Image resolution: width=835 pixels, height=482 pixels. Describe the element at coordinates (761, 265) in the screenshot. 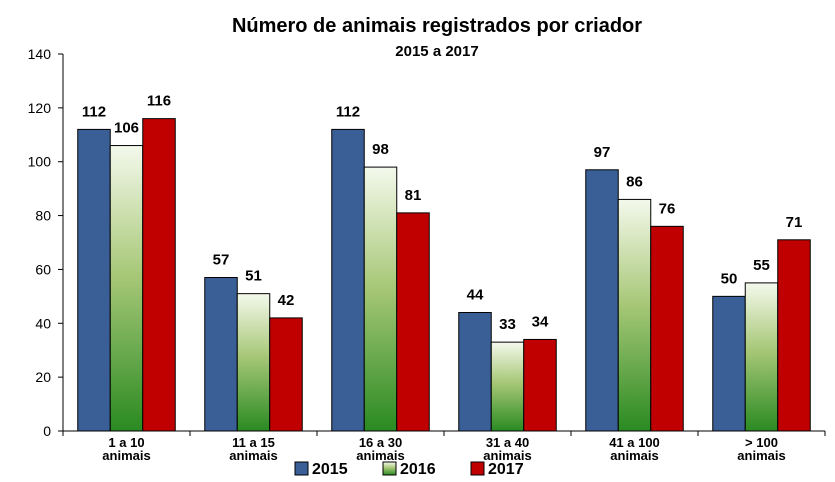

I see `value-label: 55` at that location.